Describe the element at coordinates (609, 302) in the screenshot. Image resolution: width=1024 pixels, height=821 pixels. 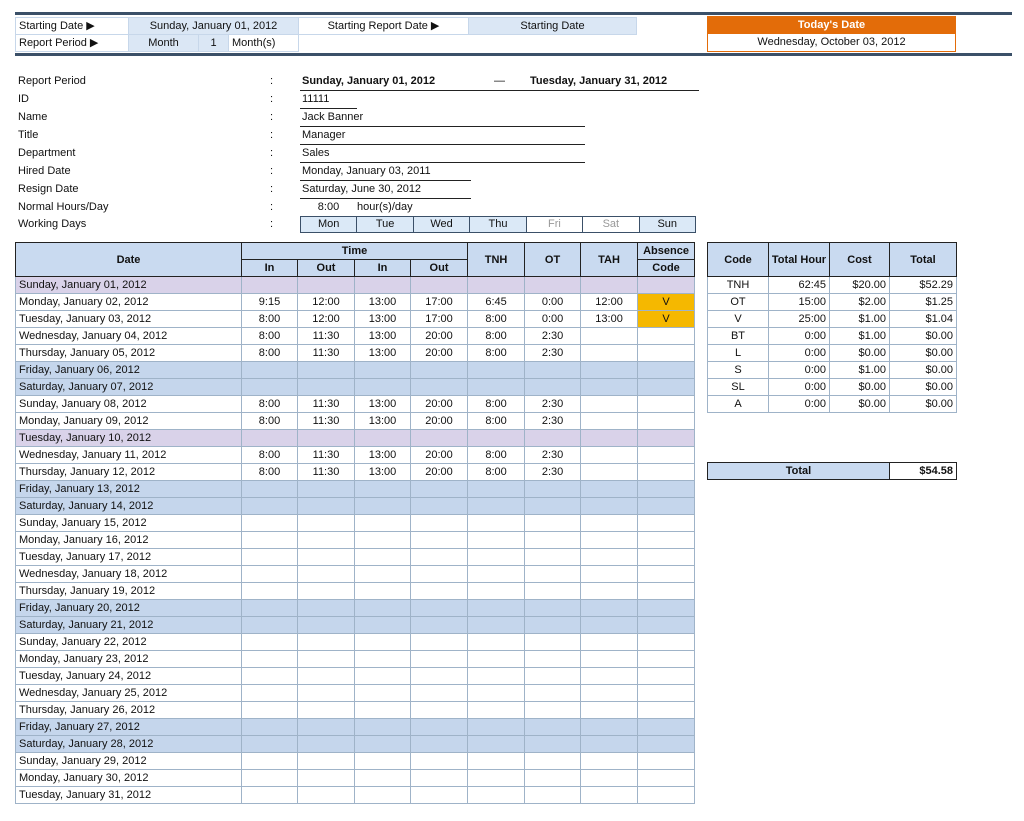
I see `tah-cell: 12:00` at that location.